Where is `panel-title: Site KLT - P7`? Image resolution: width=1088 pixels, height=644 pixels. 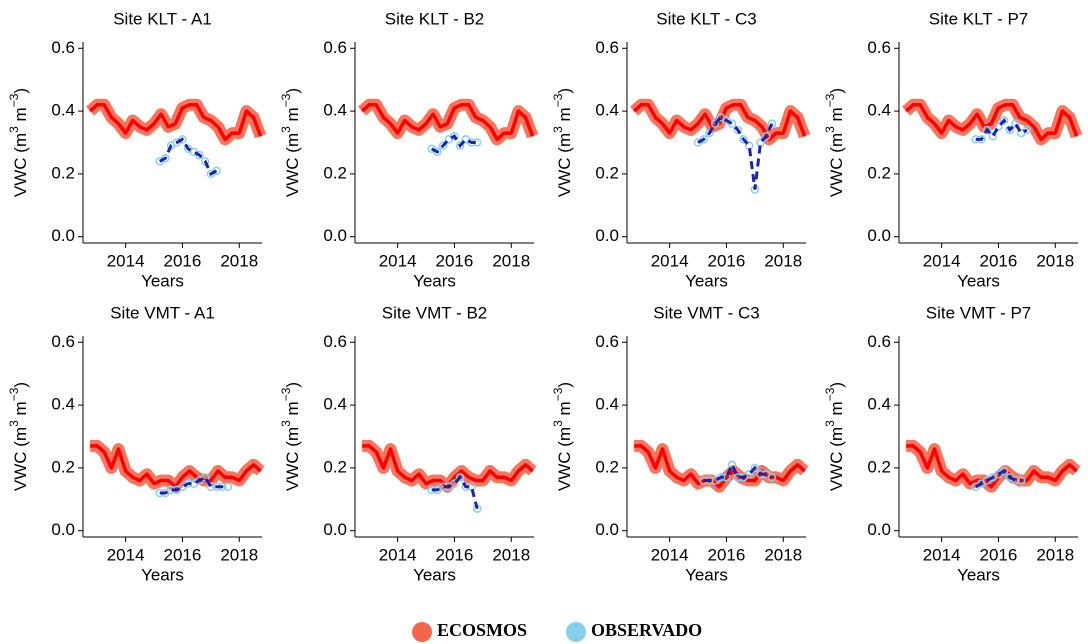
panel-title: Site KLT - P7 is located at coordinates (979, 18).